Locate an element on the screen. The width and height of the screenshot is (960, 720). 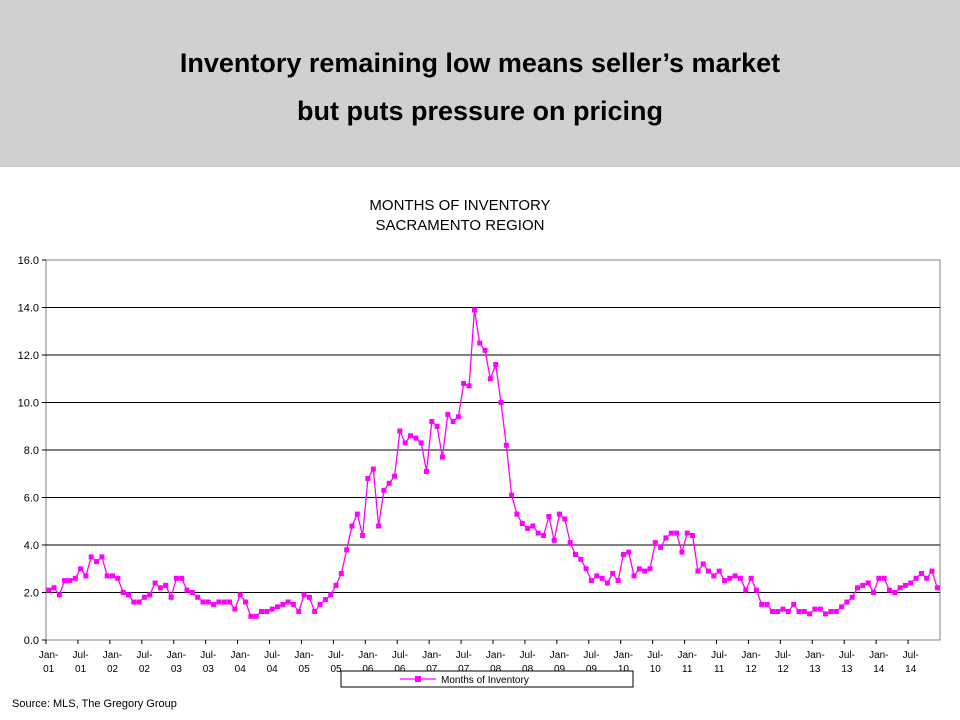
y-tick-label: 6.0 is located at coordinates (31, 499).